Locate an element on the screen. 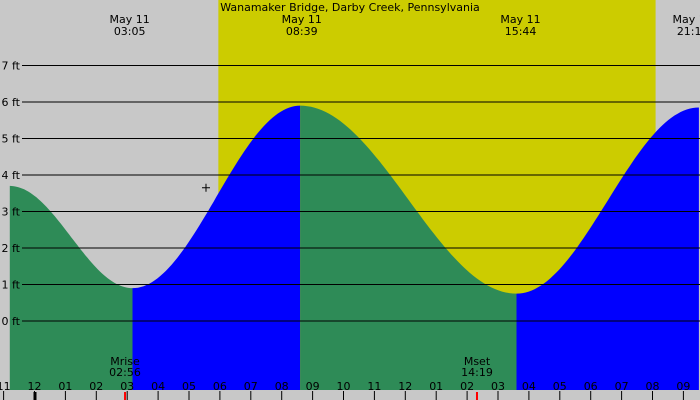 The image size is (700, 400). y-tick-label: 3 ft is located at coordinates (11, 212).